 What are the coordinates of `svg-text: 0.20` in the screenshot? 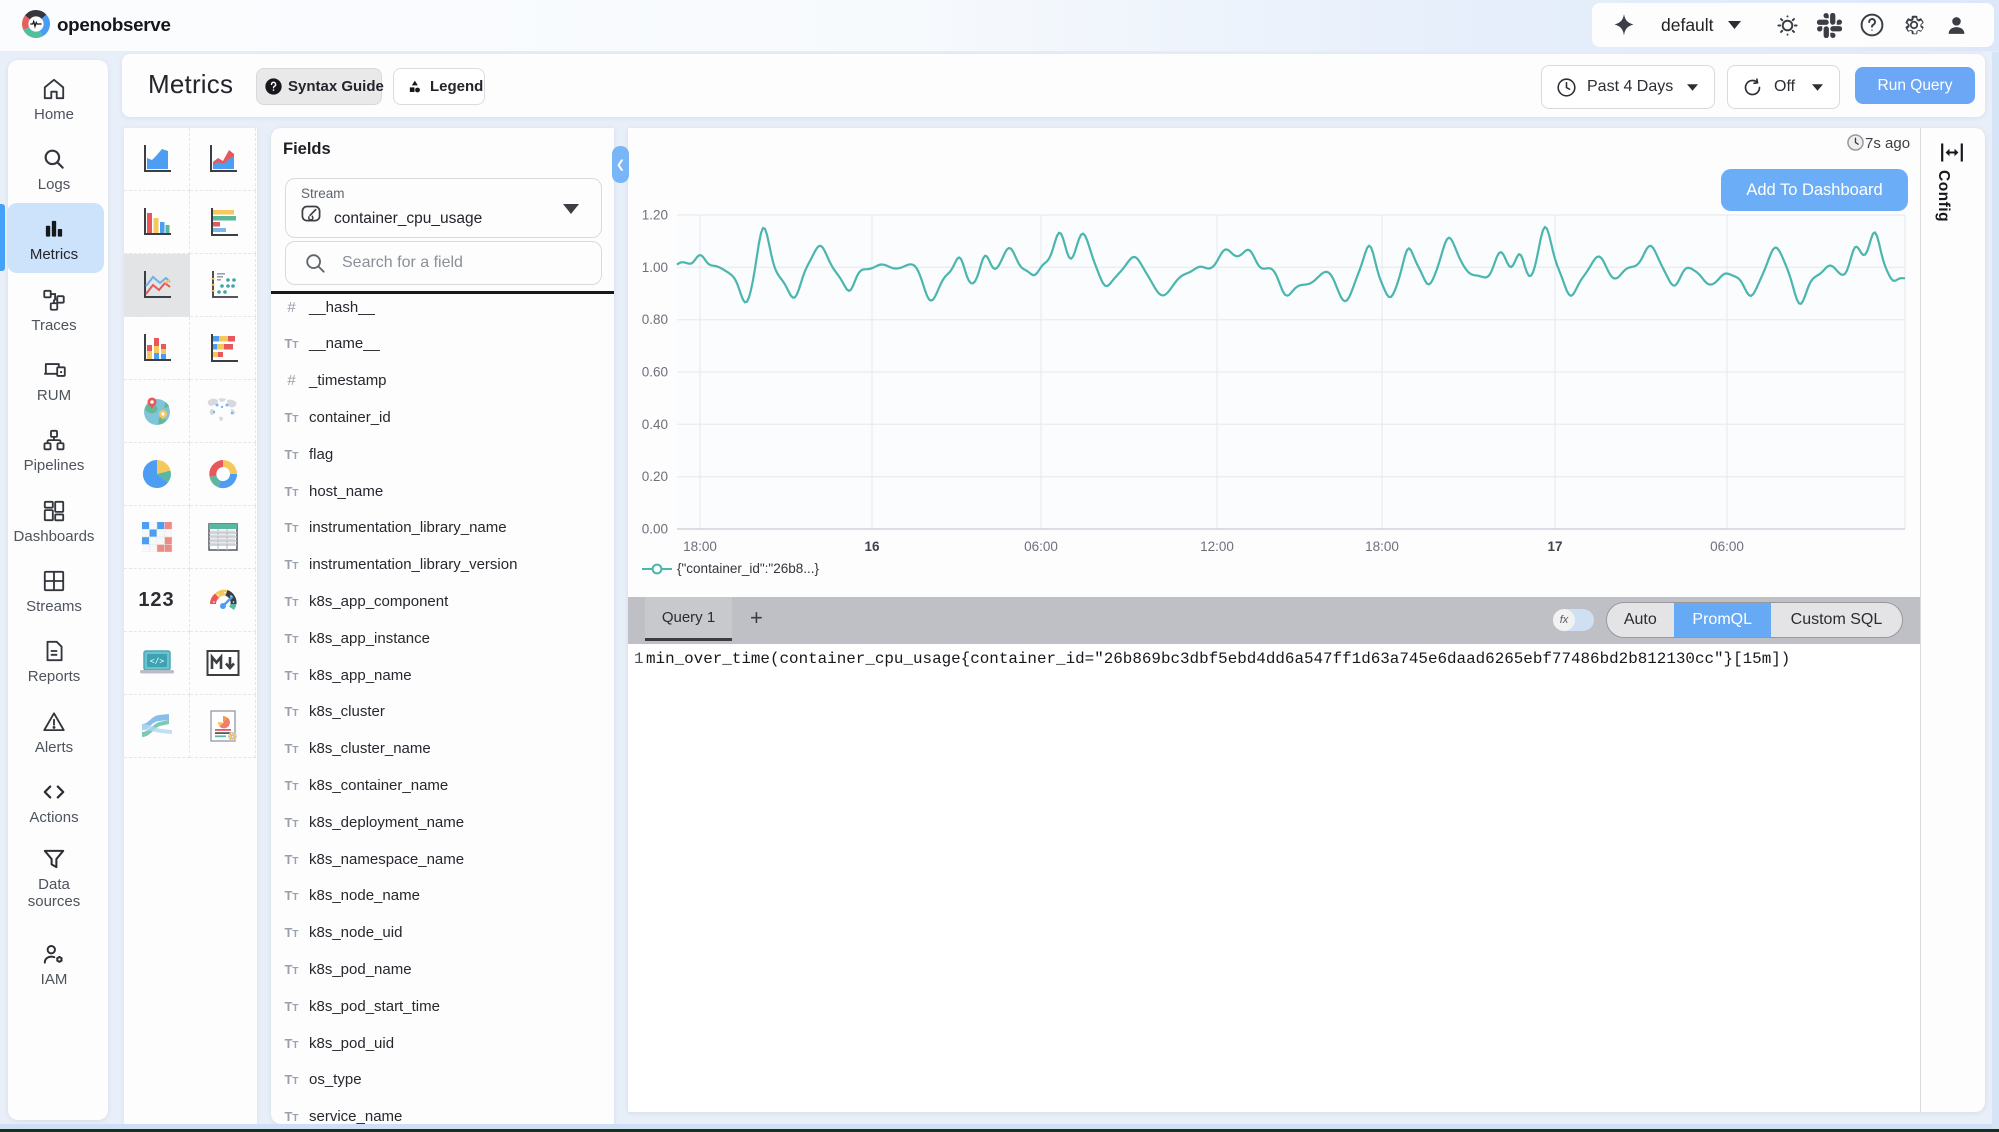 It's located at (655, 476).